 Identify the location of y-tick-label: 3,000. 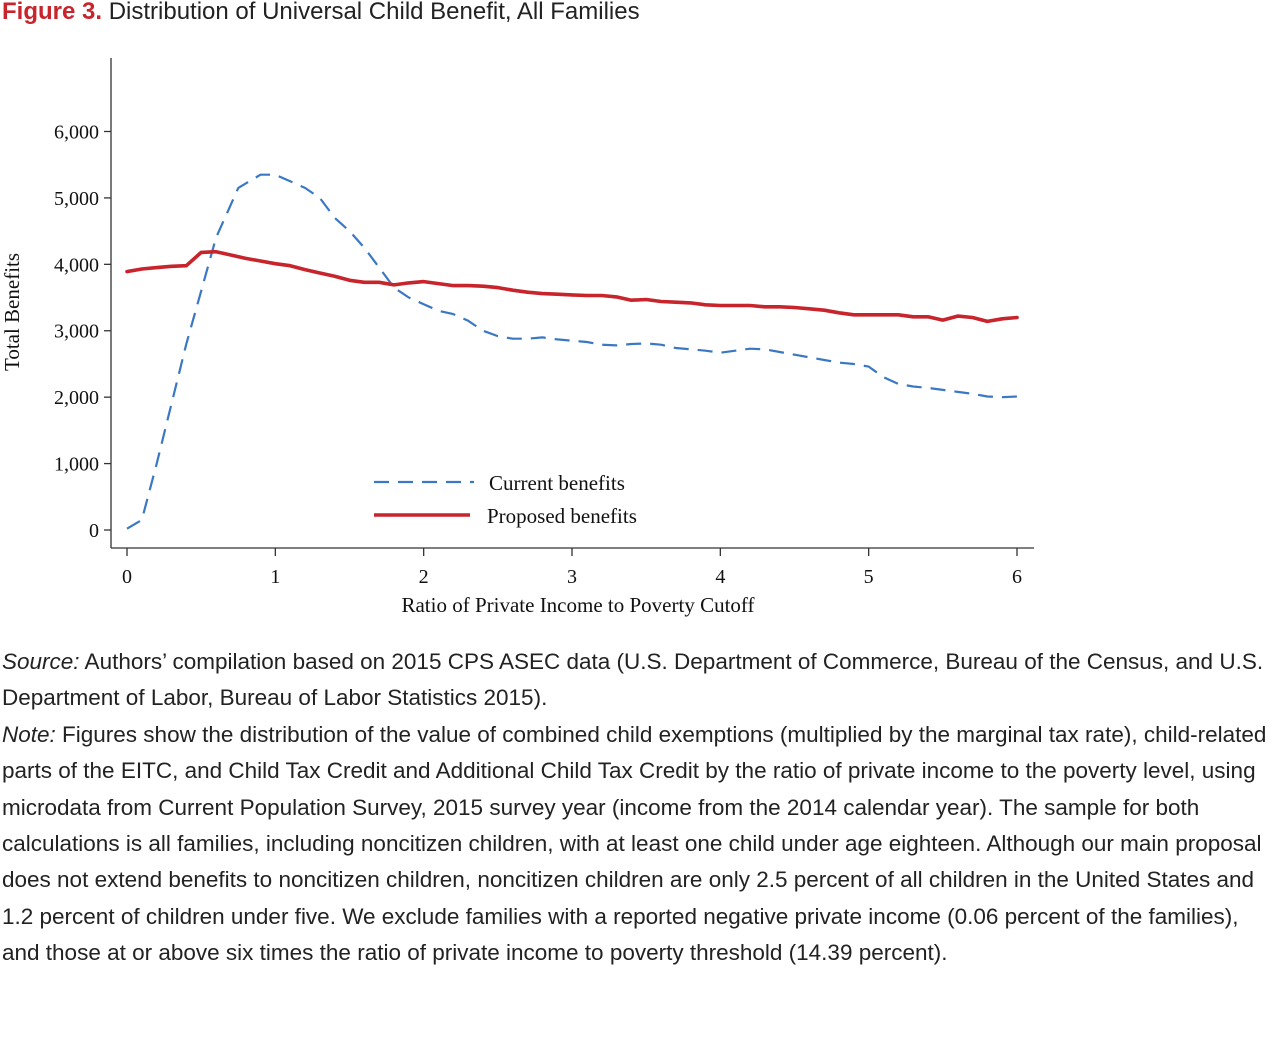
(76, 332).